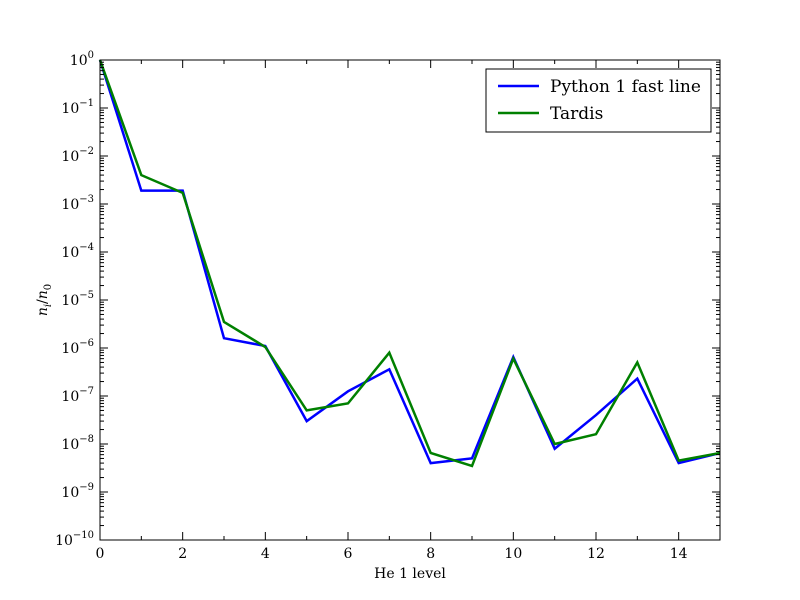 The height and width of the screenshot is (600, 800). I want to click on legend-box, so click(598, 100).